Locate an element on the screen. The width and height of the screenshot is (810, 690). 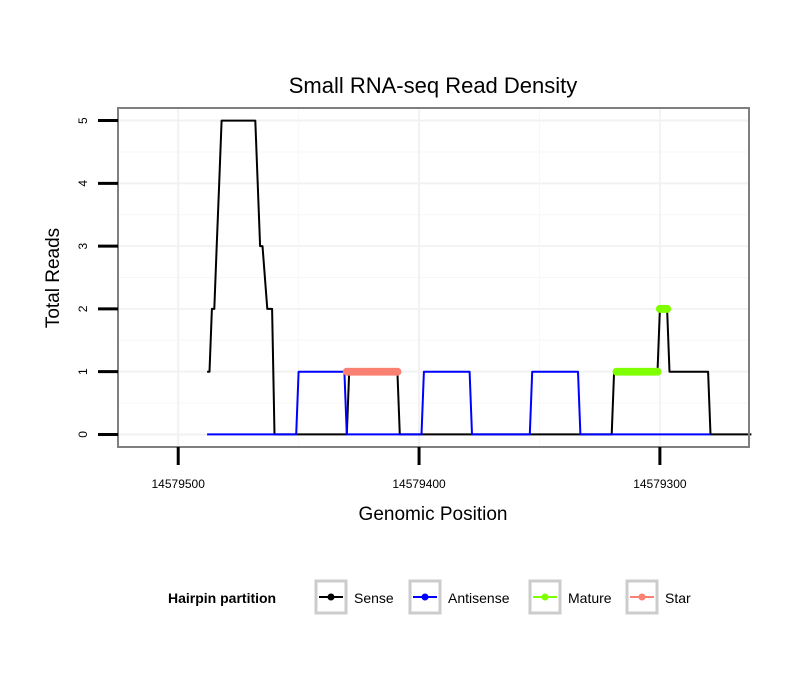
series-points-star is located at coordinates (372, 371).